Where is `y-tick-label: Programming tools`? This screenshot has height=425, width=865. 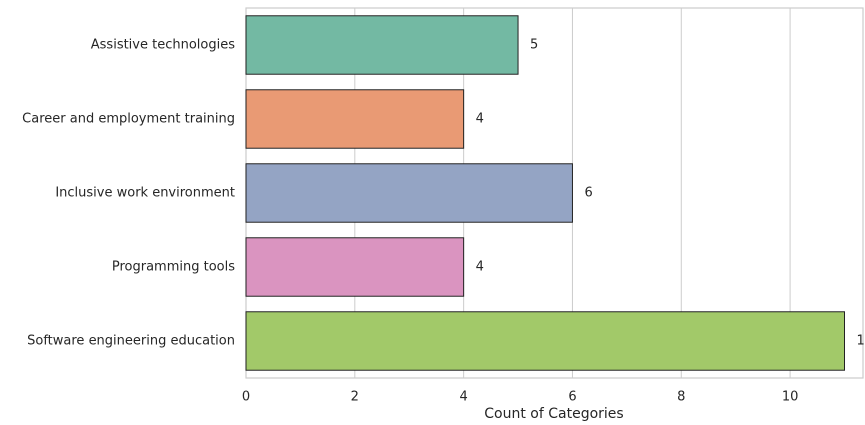 y-tick-label: Programming tools is located at coordinates (173, 267).